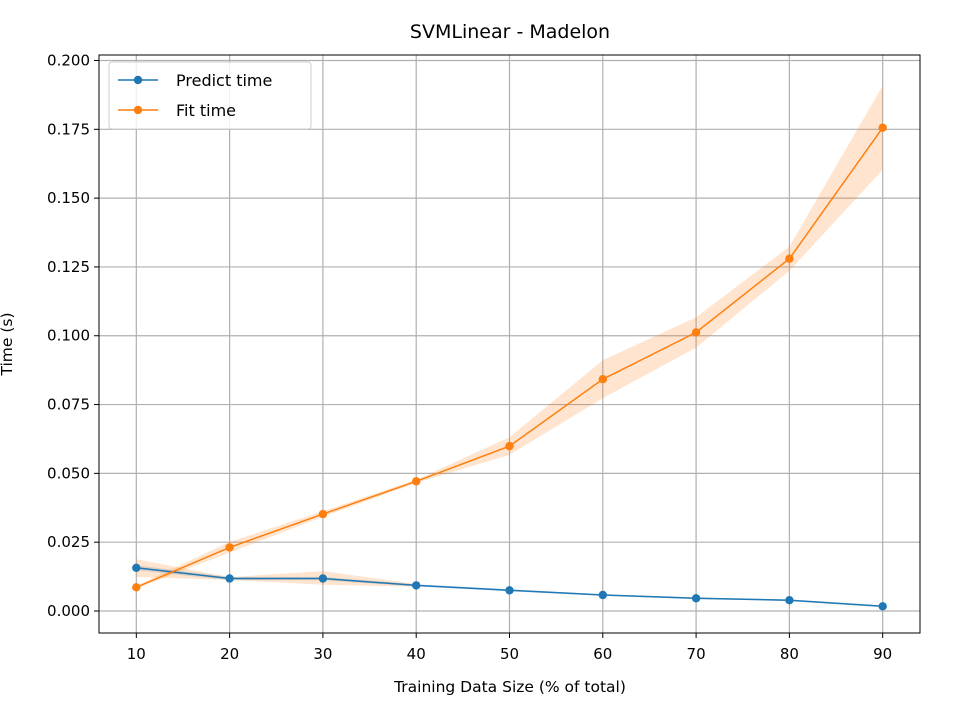 This screenshot has width=960, height=720. What do you see at coordinates (882, 654) in the screenshot?
I see `x-tick-label: 90` at bounding box center [882, 654].